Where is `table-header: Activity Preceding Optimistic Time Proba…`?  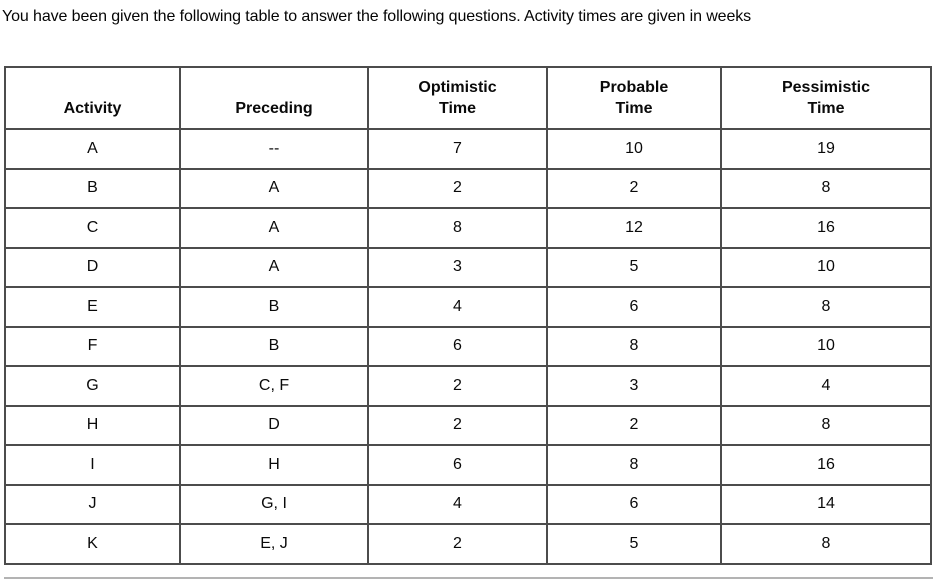 table-header: Activity Preceding Optimistic Time Proba… is located at coordinates (468, 98).